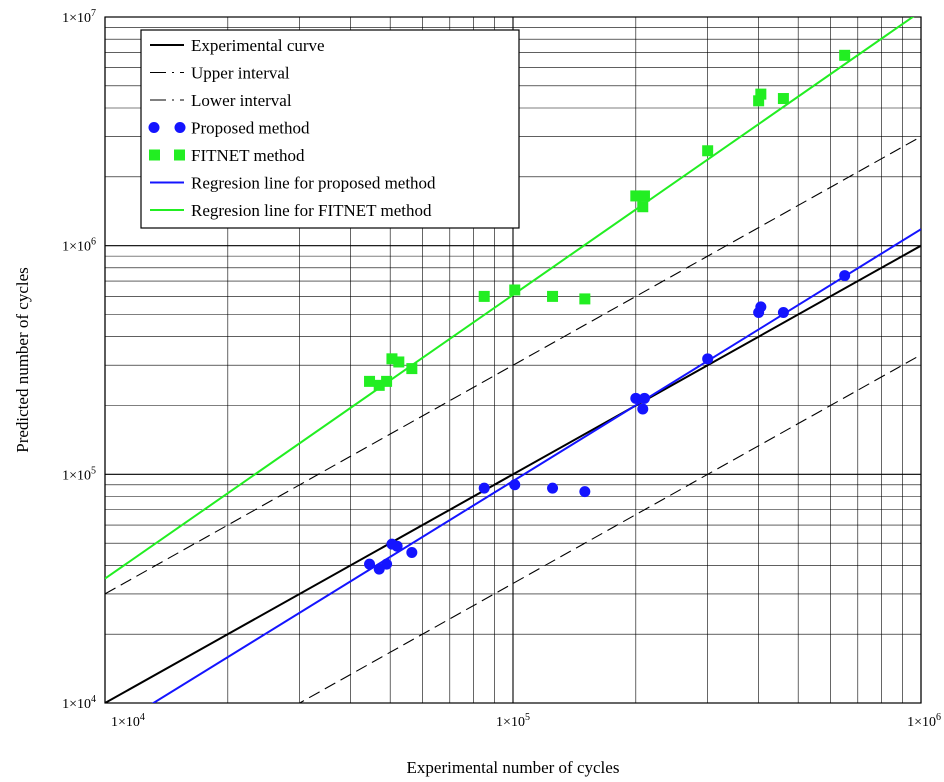 Image resolution: width=944 pixels, height=782 pixels. I want to click on y-tick-label: 1×10⁷, so click(79, 17).